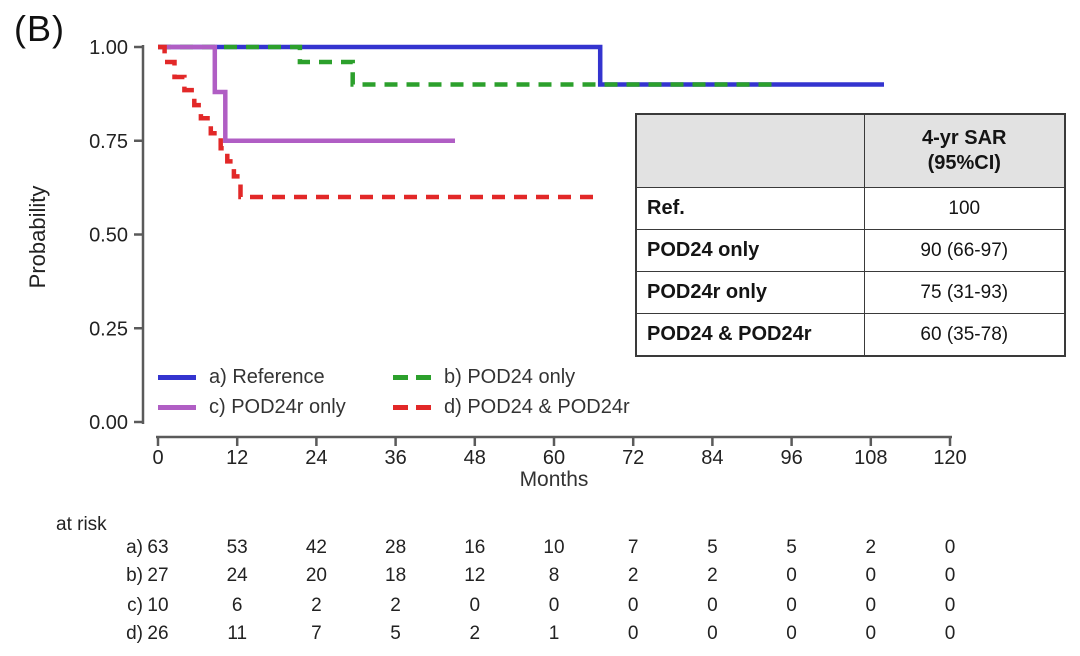 The height and width of the screenshot is (656, 1080). I want to click on legend-item-pod24r-only: c) POD24r only, so click(275, 407).